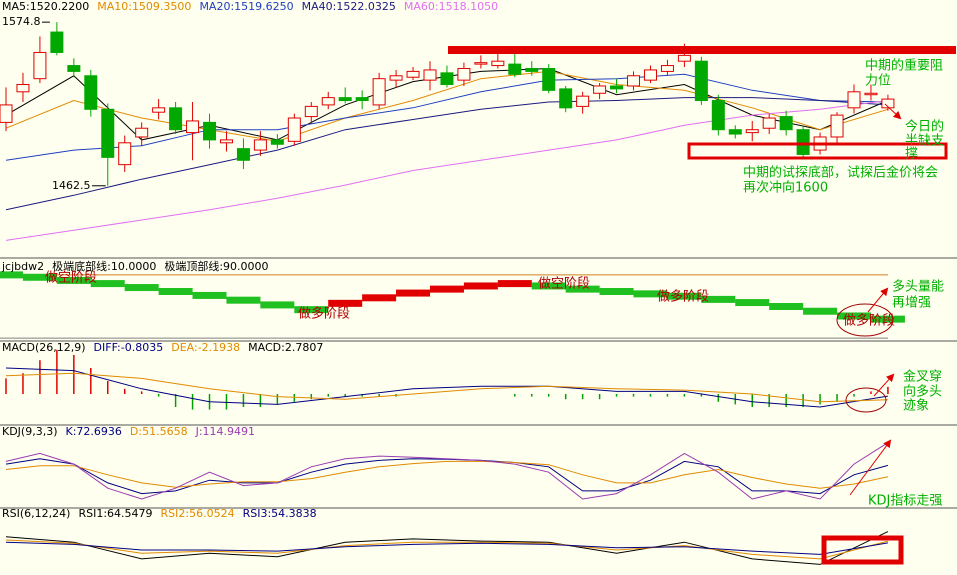 The width and height of the screenshot is (957, 575). What do you see at coordinates (129, 347) in the screenshot?
I see `legend-label: DIFF:-0.8035` at bounding box center [129, 347].